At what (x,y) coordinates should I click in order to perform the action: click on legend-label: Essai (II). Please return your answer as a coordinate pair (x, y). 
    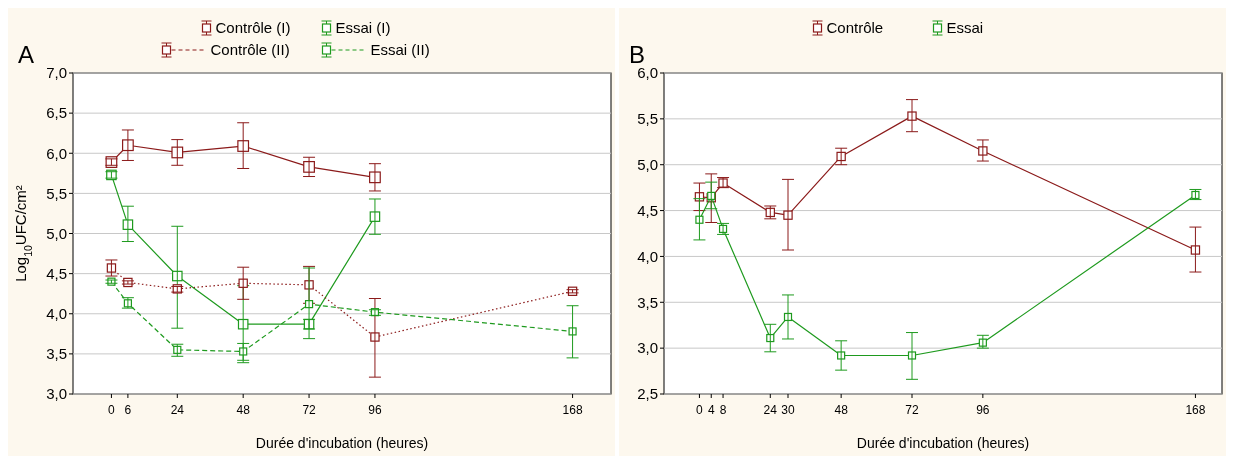
    Looking at the image, I should click on (400, 50).